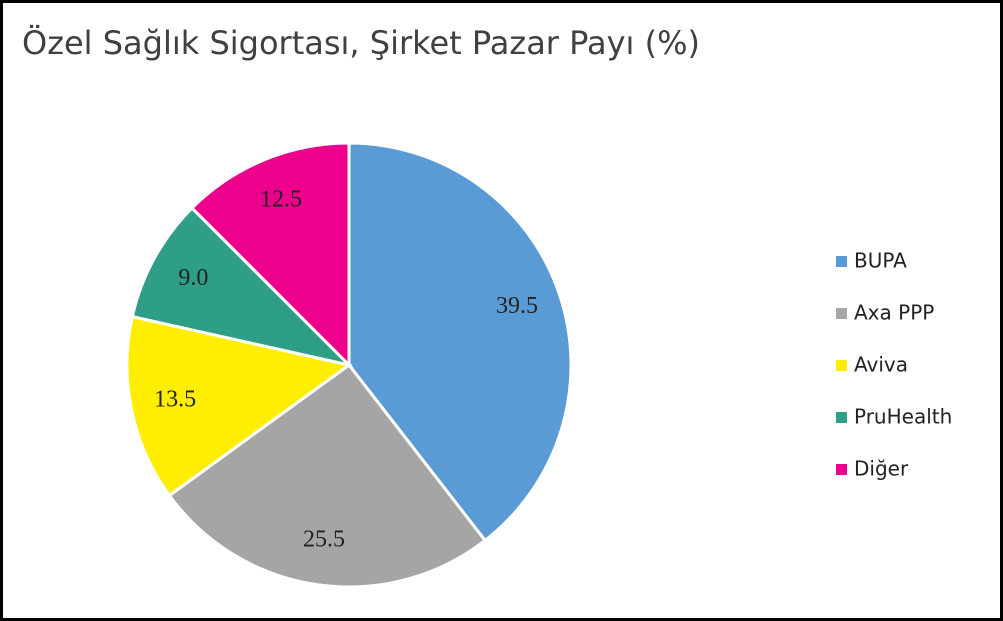  I want to click on value-label: 13.5, so click(175, 400).